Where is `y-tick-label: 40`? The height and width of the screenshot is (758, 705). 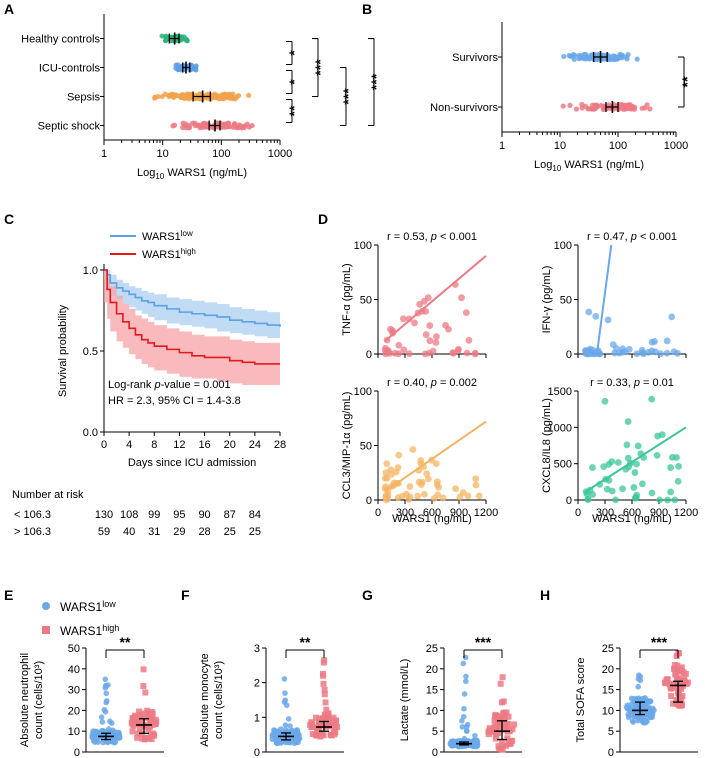 y-tick-label: 40 is located at coordinates (74, 670).